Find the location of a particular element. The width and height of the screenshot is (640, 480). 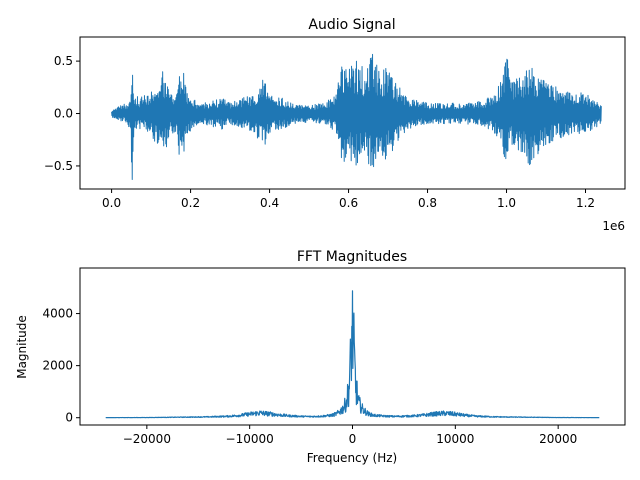

y-tick-label: 2000 is located at coordinates (57, 366).